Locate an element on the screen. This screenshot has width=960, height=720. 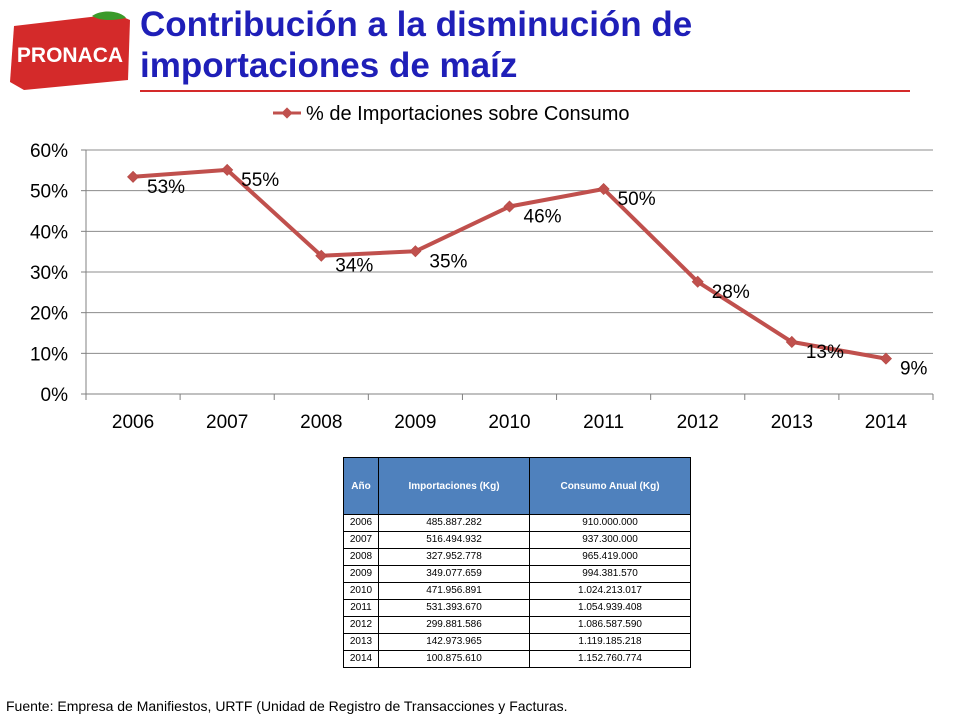
x-tick-label: 2007 is located at coordinates (227, 422).